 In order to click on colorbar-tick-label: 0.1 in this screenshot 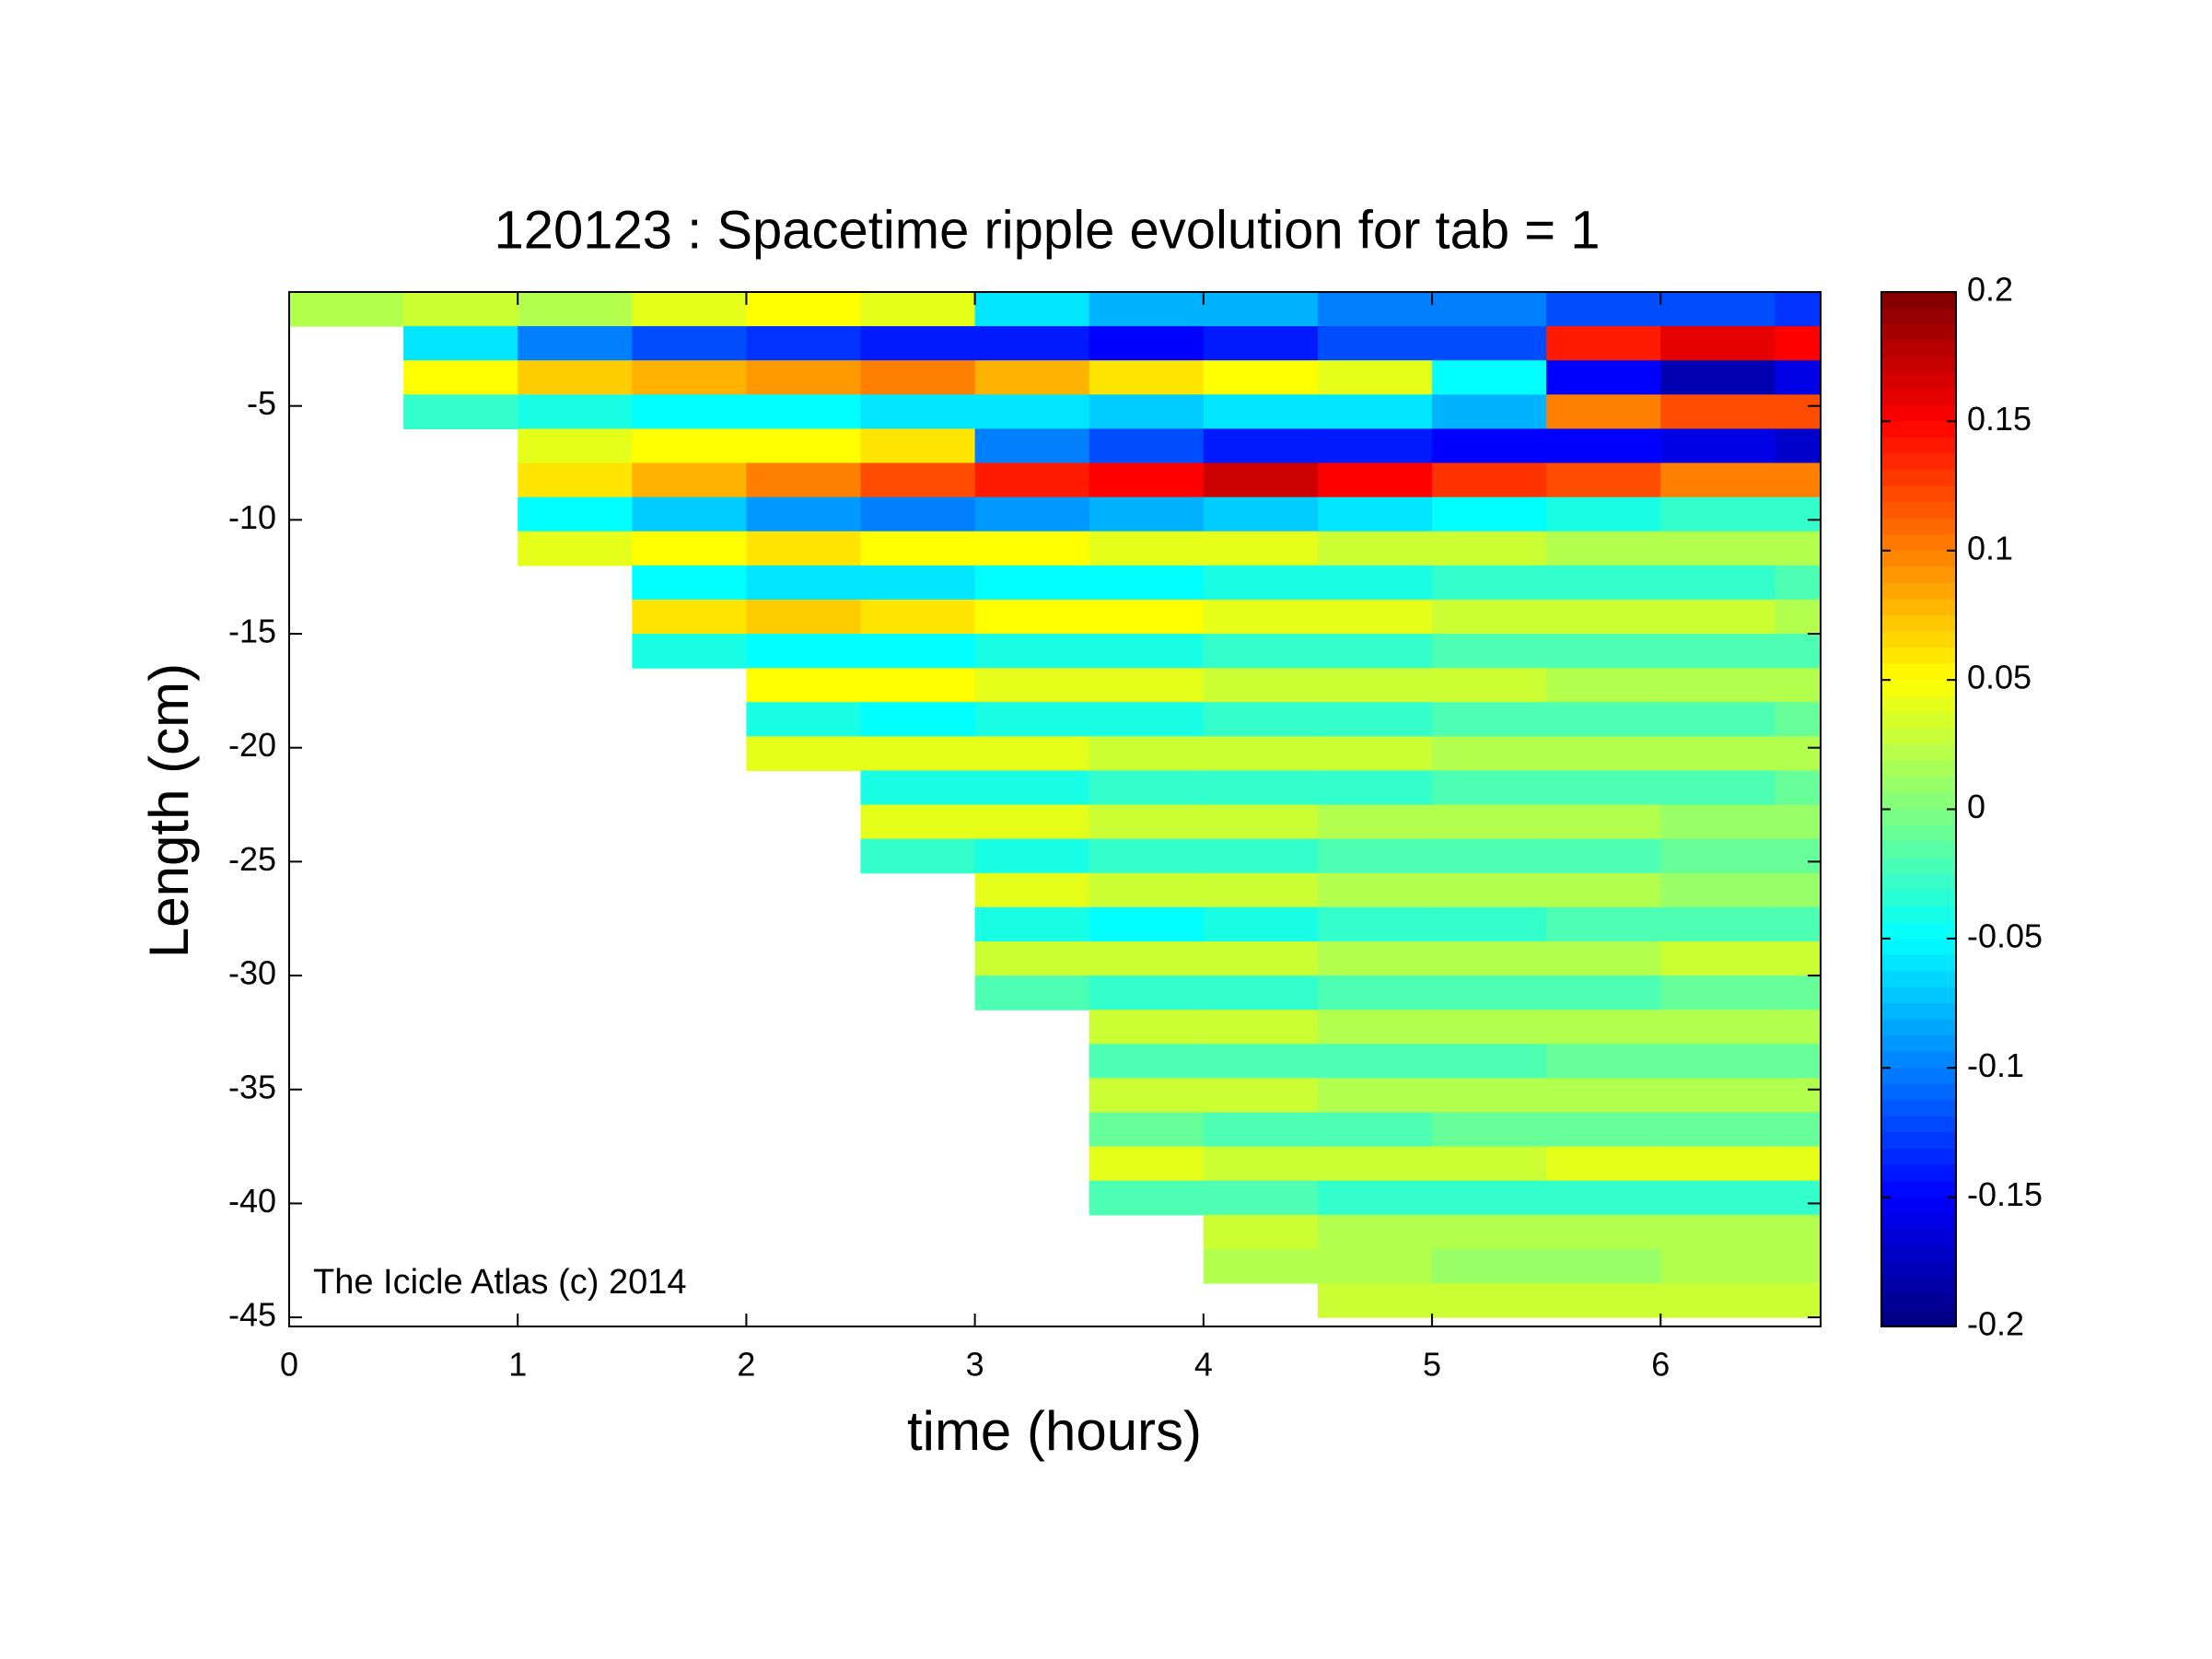, I will do `click(1990, 548)`.